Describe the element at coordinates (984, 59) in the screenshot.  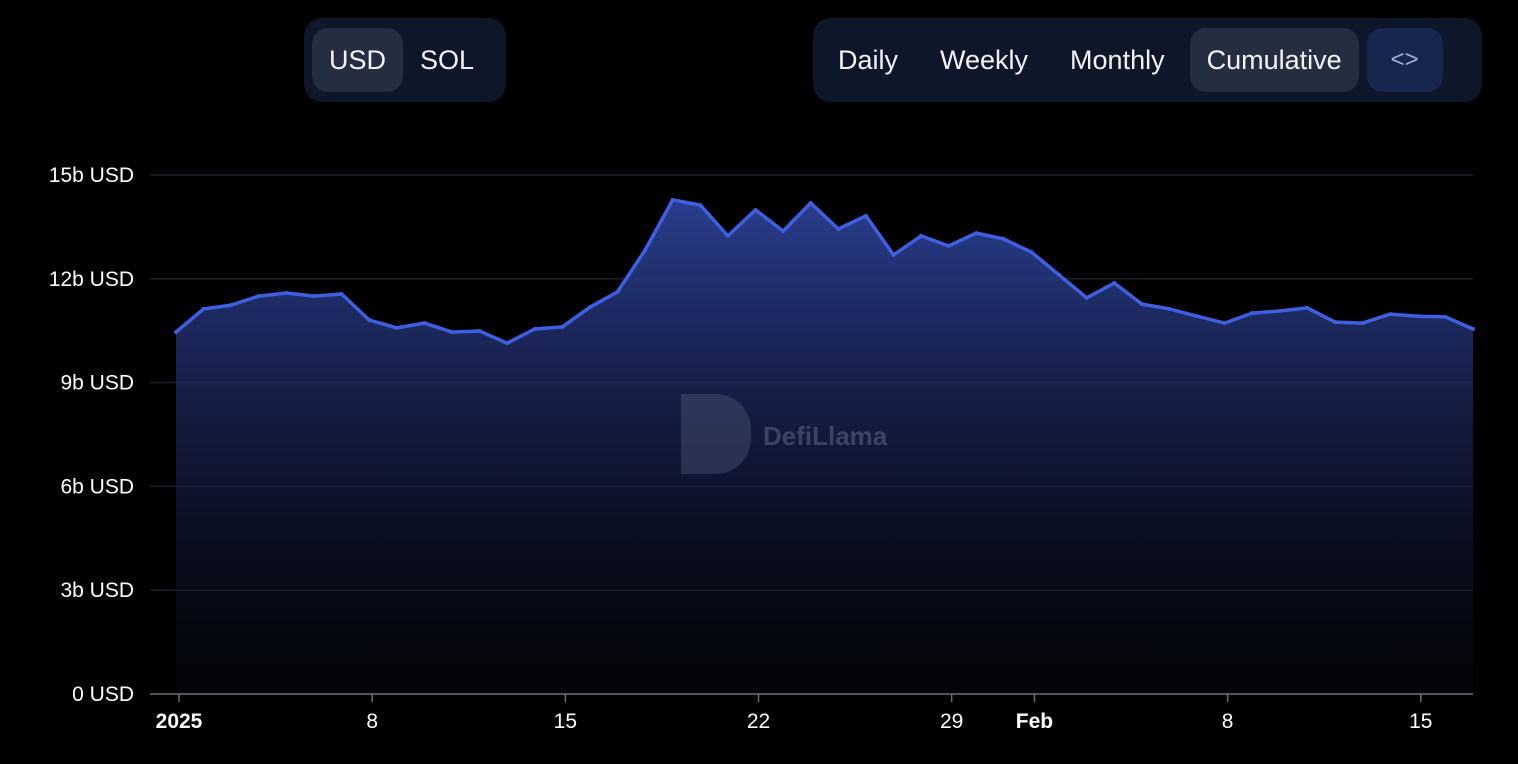
I see `period-weekly-button: Weekly` at that location.